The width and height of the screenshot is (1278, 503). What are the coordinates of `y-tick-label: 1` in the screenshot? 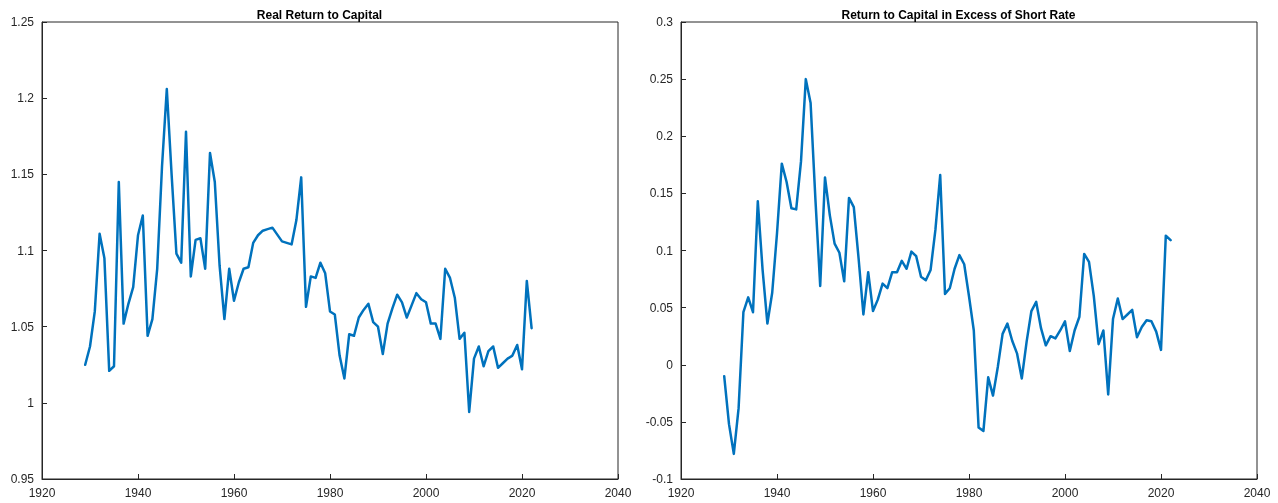 It's located at (31, 402).